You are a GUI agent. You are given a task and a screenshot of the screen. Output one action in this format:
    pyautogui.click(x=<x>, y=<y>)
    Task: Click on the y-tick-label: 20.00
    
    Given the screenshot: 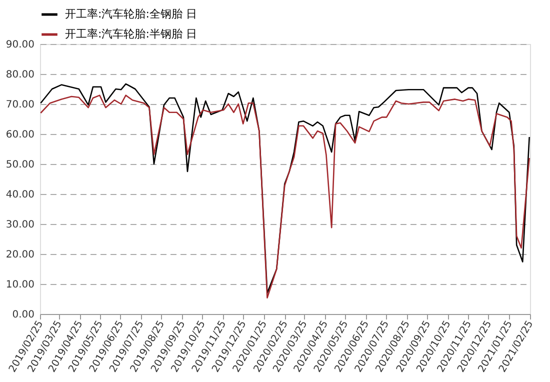 What is the action you would take?
    pyautogui.click(x=20, y=255)
    